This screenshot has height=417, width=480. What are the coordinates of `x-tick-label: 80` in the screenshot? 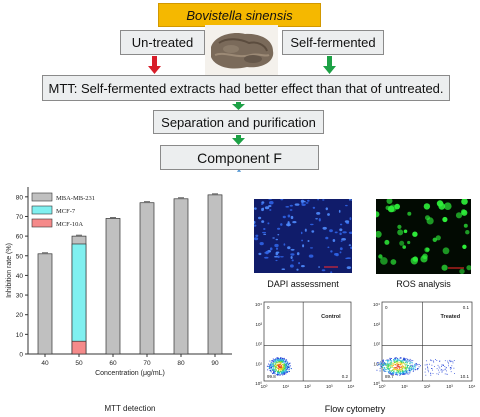 It's located at (181, 363).